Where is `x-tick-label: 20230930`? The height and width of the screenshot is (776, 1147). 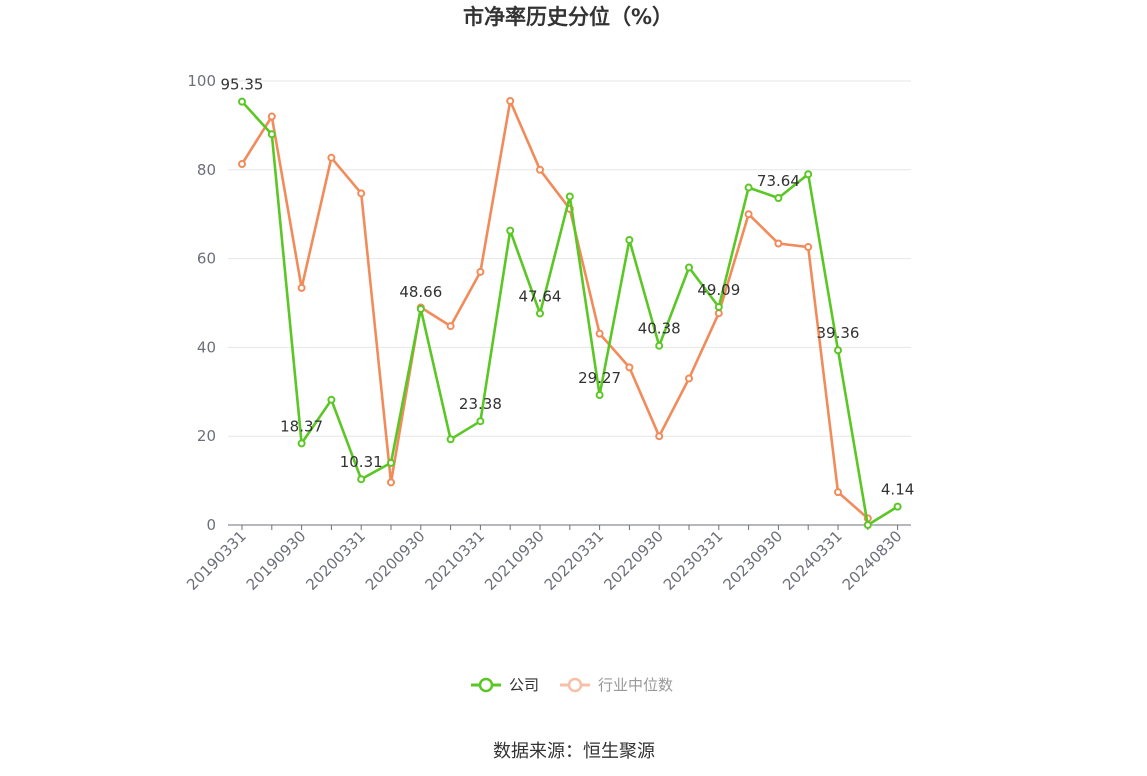 x-tick-label: 20230930 is located at coordinates (753, 560).